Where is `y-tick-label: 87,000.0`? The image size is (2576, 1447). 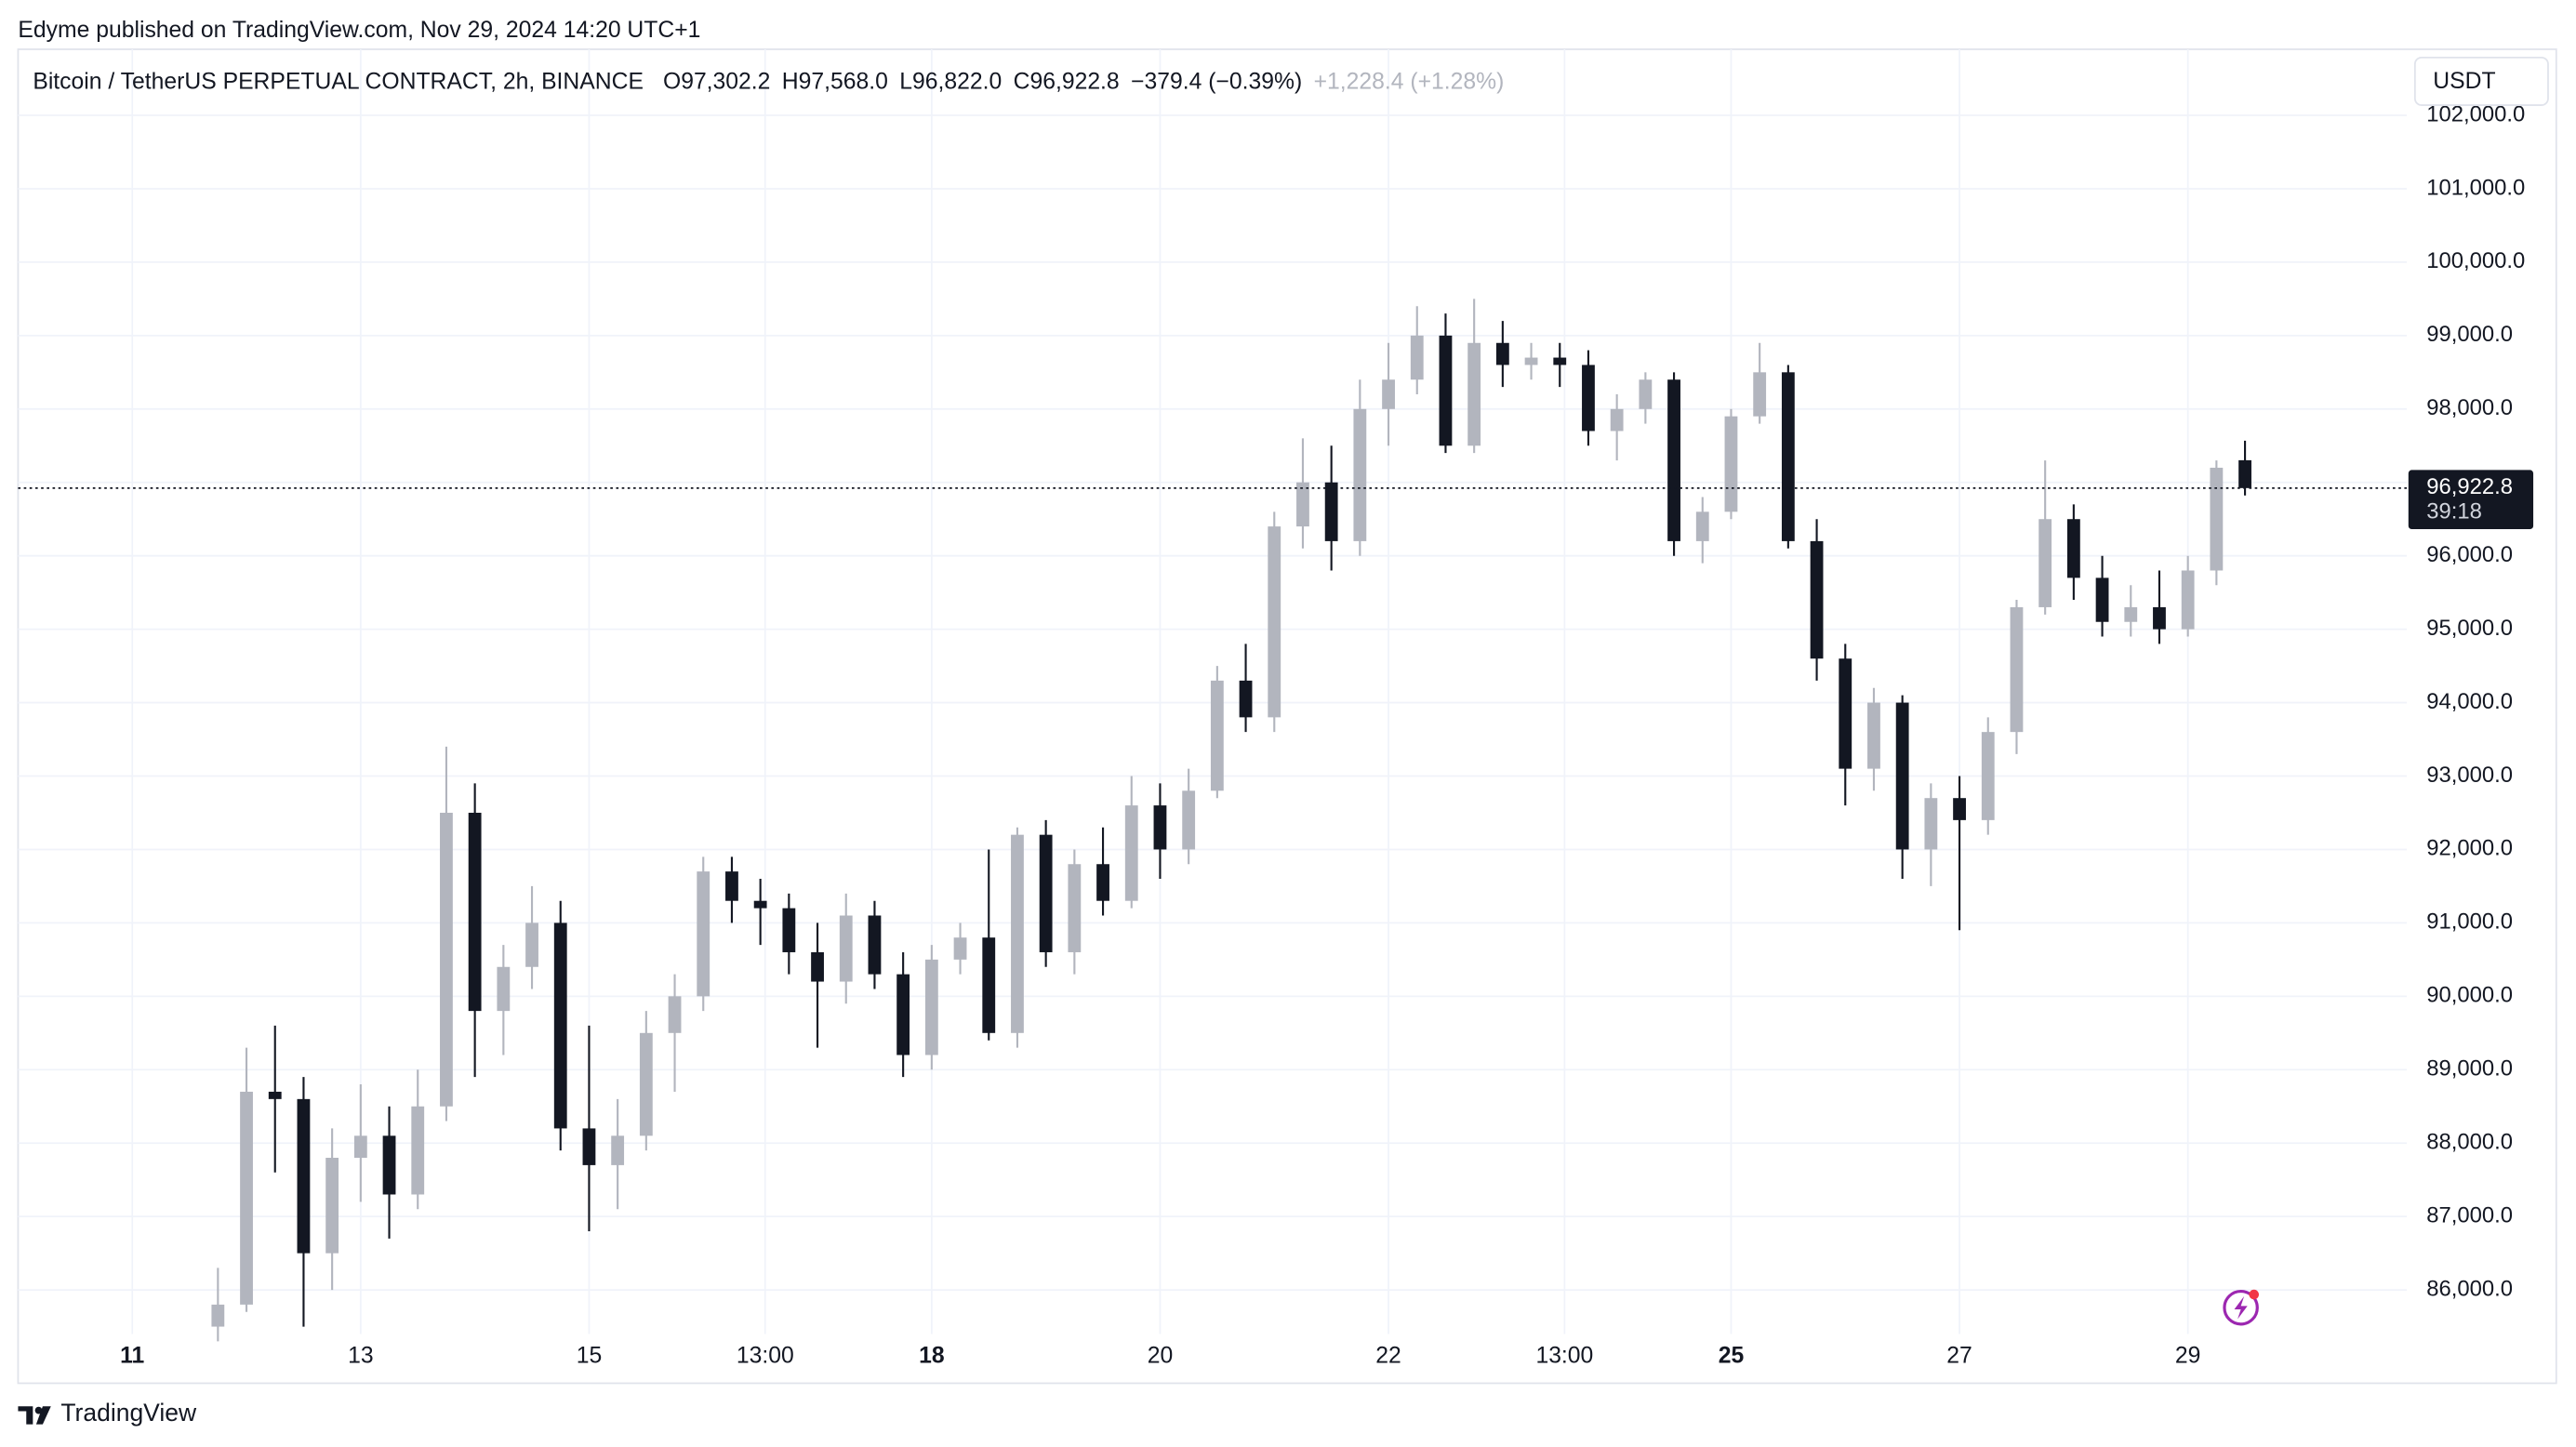
y-tick-label: 87,000.0 is located at coordinates (2469, 1215).